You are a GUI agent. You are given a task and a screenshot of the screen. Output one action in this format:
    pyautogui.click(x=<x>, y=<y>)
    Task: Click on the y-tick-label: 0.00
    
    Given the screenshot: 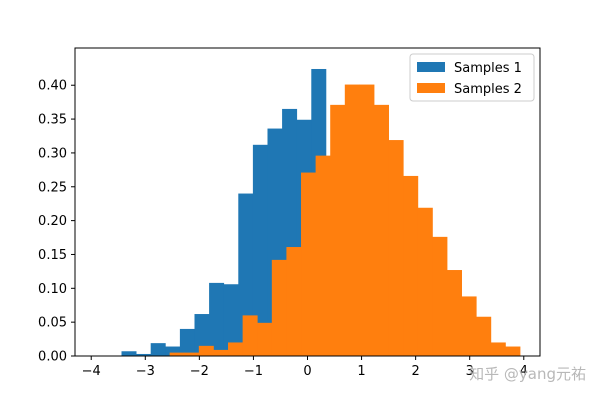 What is the action you would take?
    pyautogui.click(x=52, y=357)
    